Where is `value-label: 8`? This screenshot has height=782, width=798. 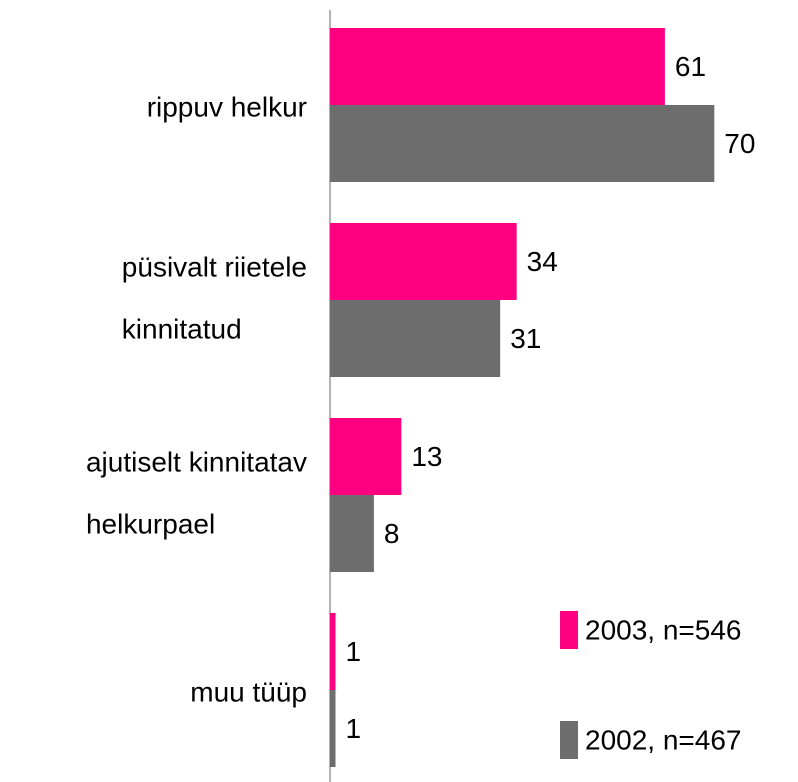
value-label: 8 is located at coordinates (392, 533).